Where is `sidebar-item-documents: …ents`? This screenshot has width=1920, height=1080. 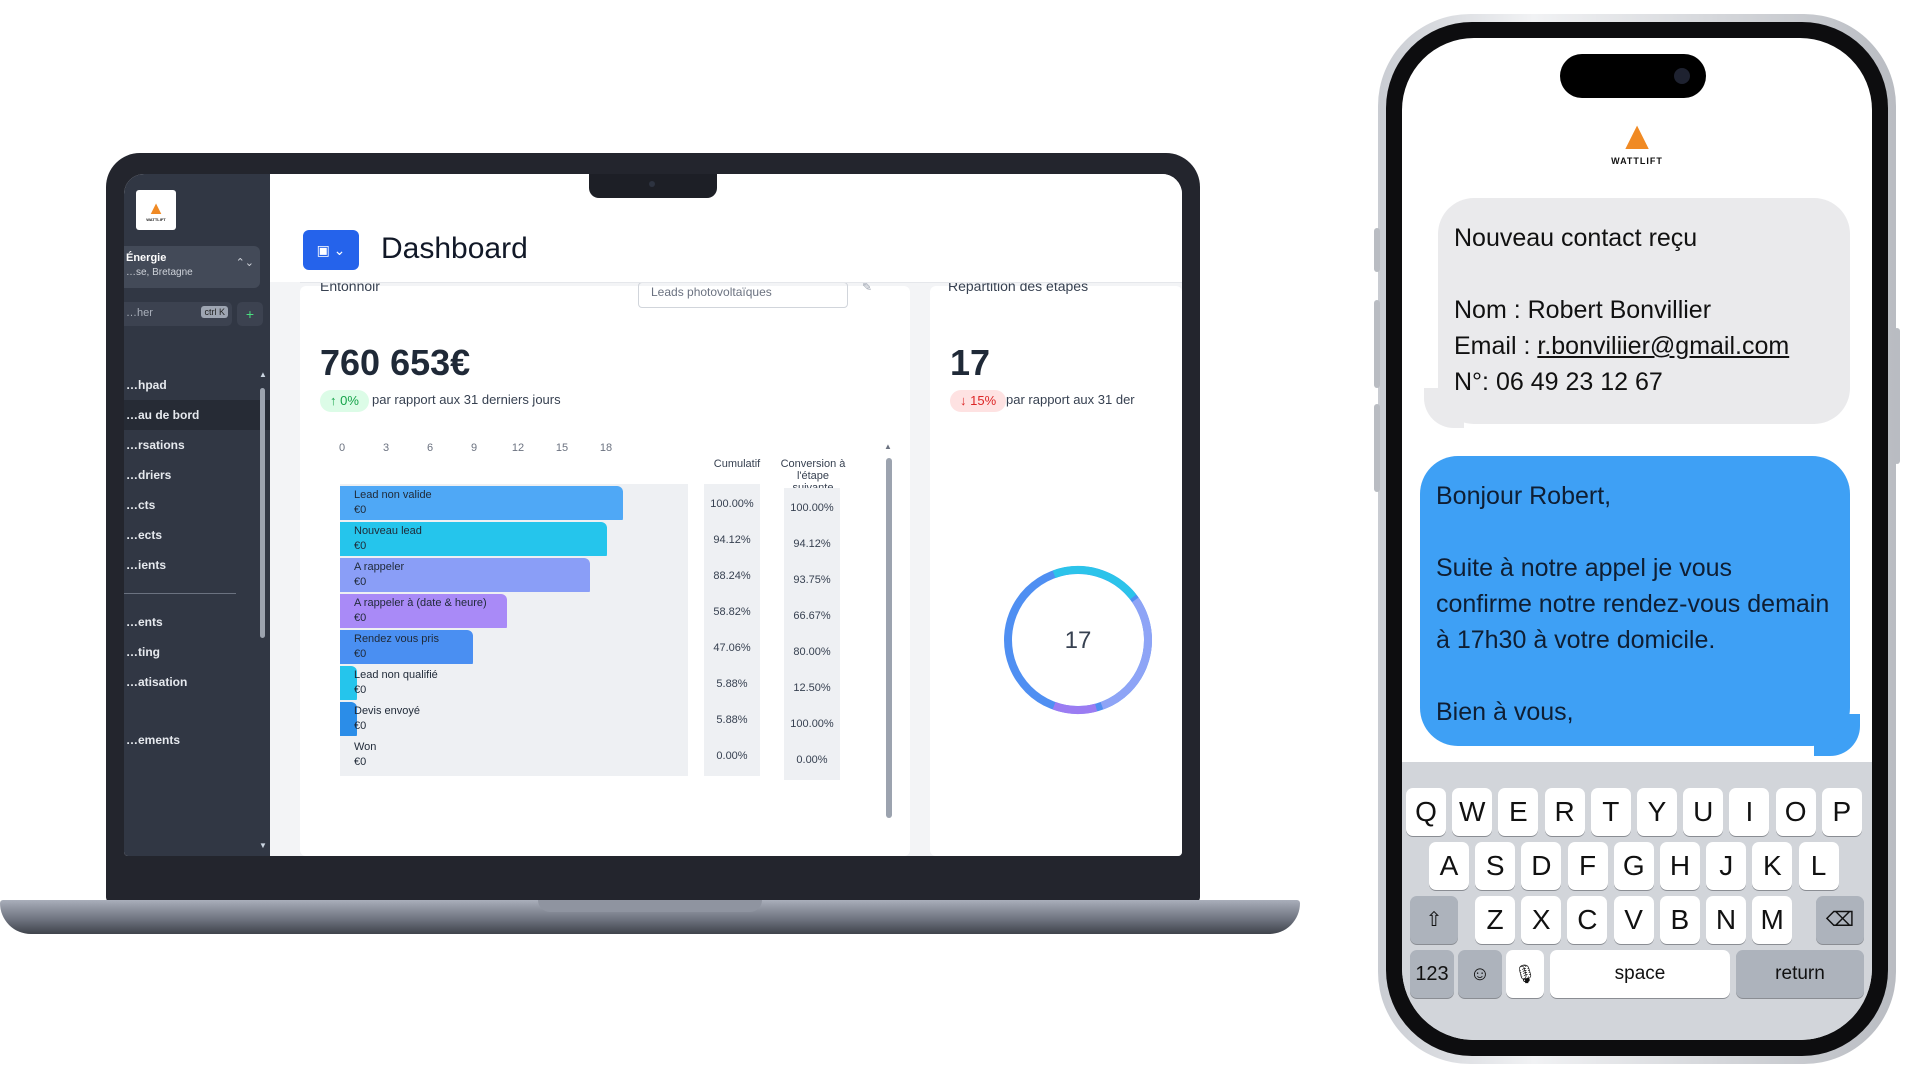 sidebar-item-documents: …ents is located at coordinates (144, 622).